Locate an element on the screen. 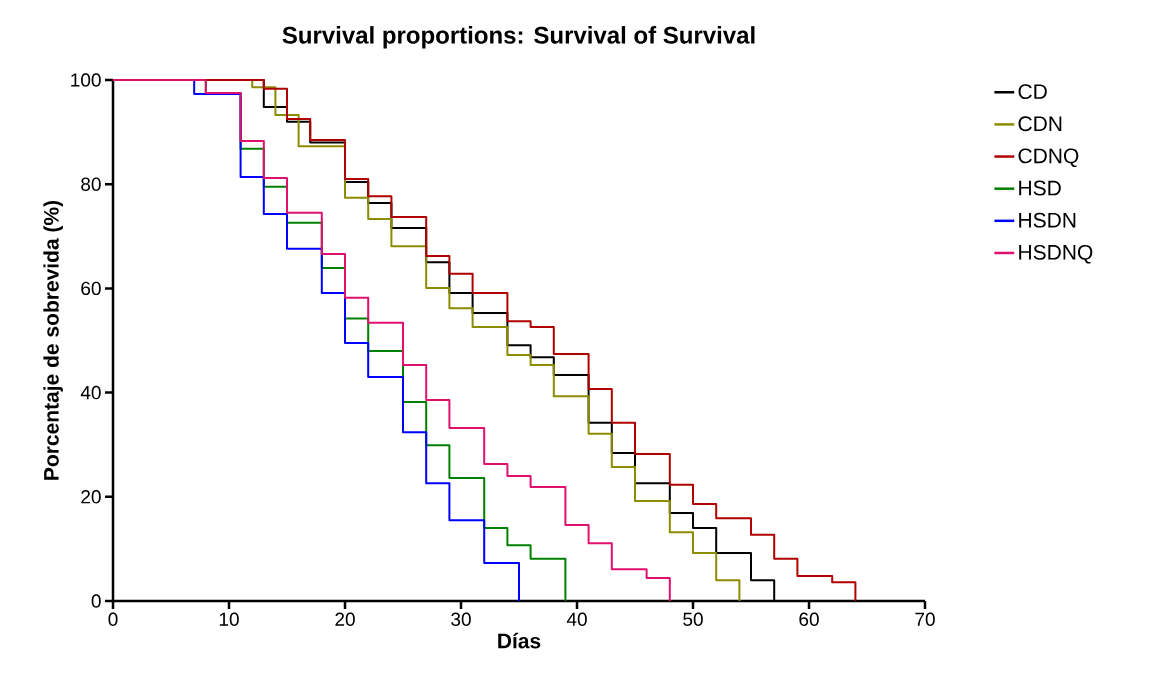 The height and width of the screenshot is (687, 1159). y-tick-label: 80 is located at coordinates (91, 184).